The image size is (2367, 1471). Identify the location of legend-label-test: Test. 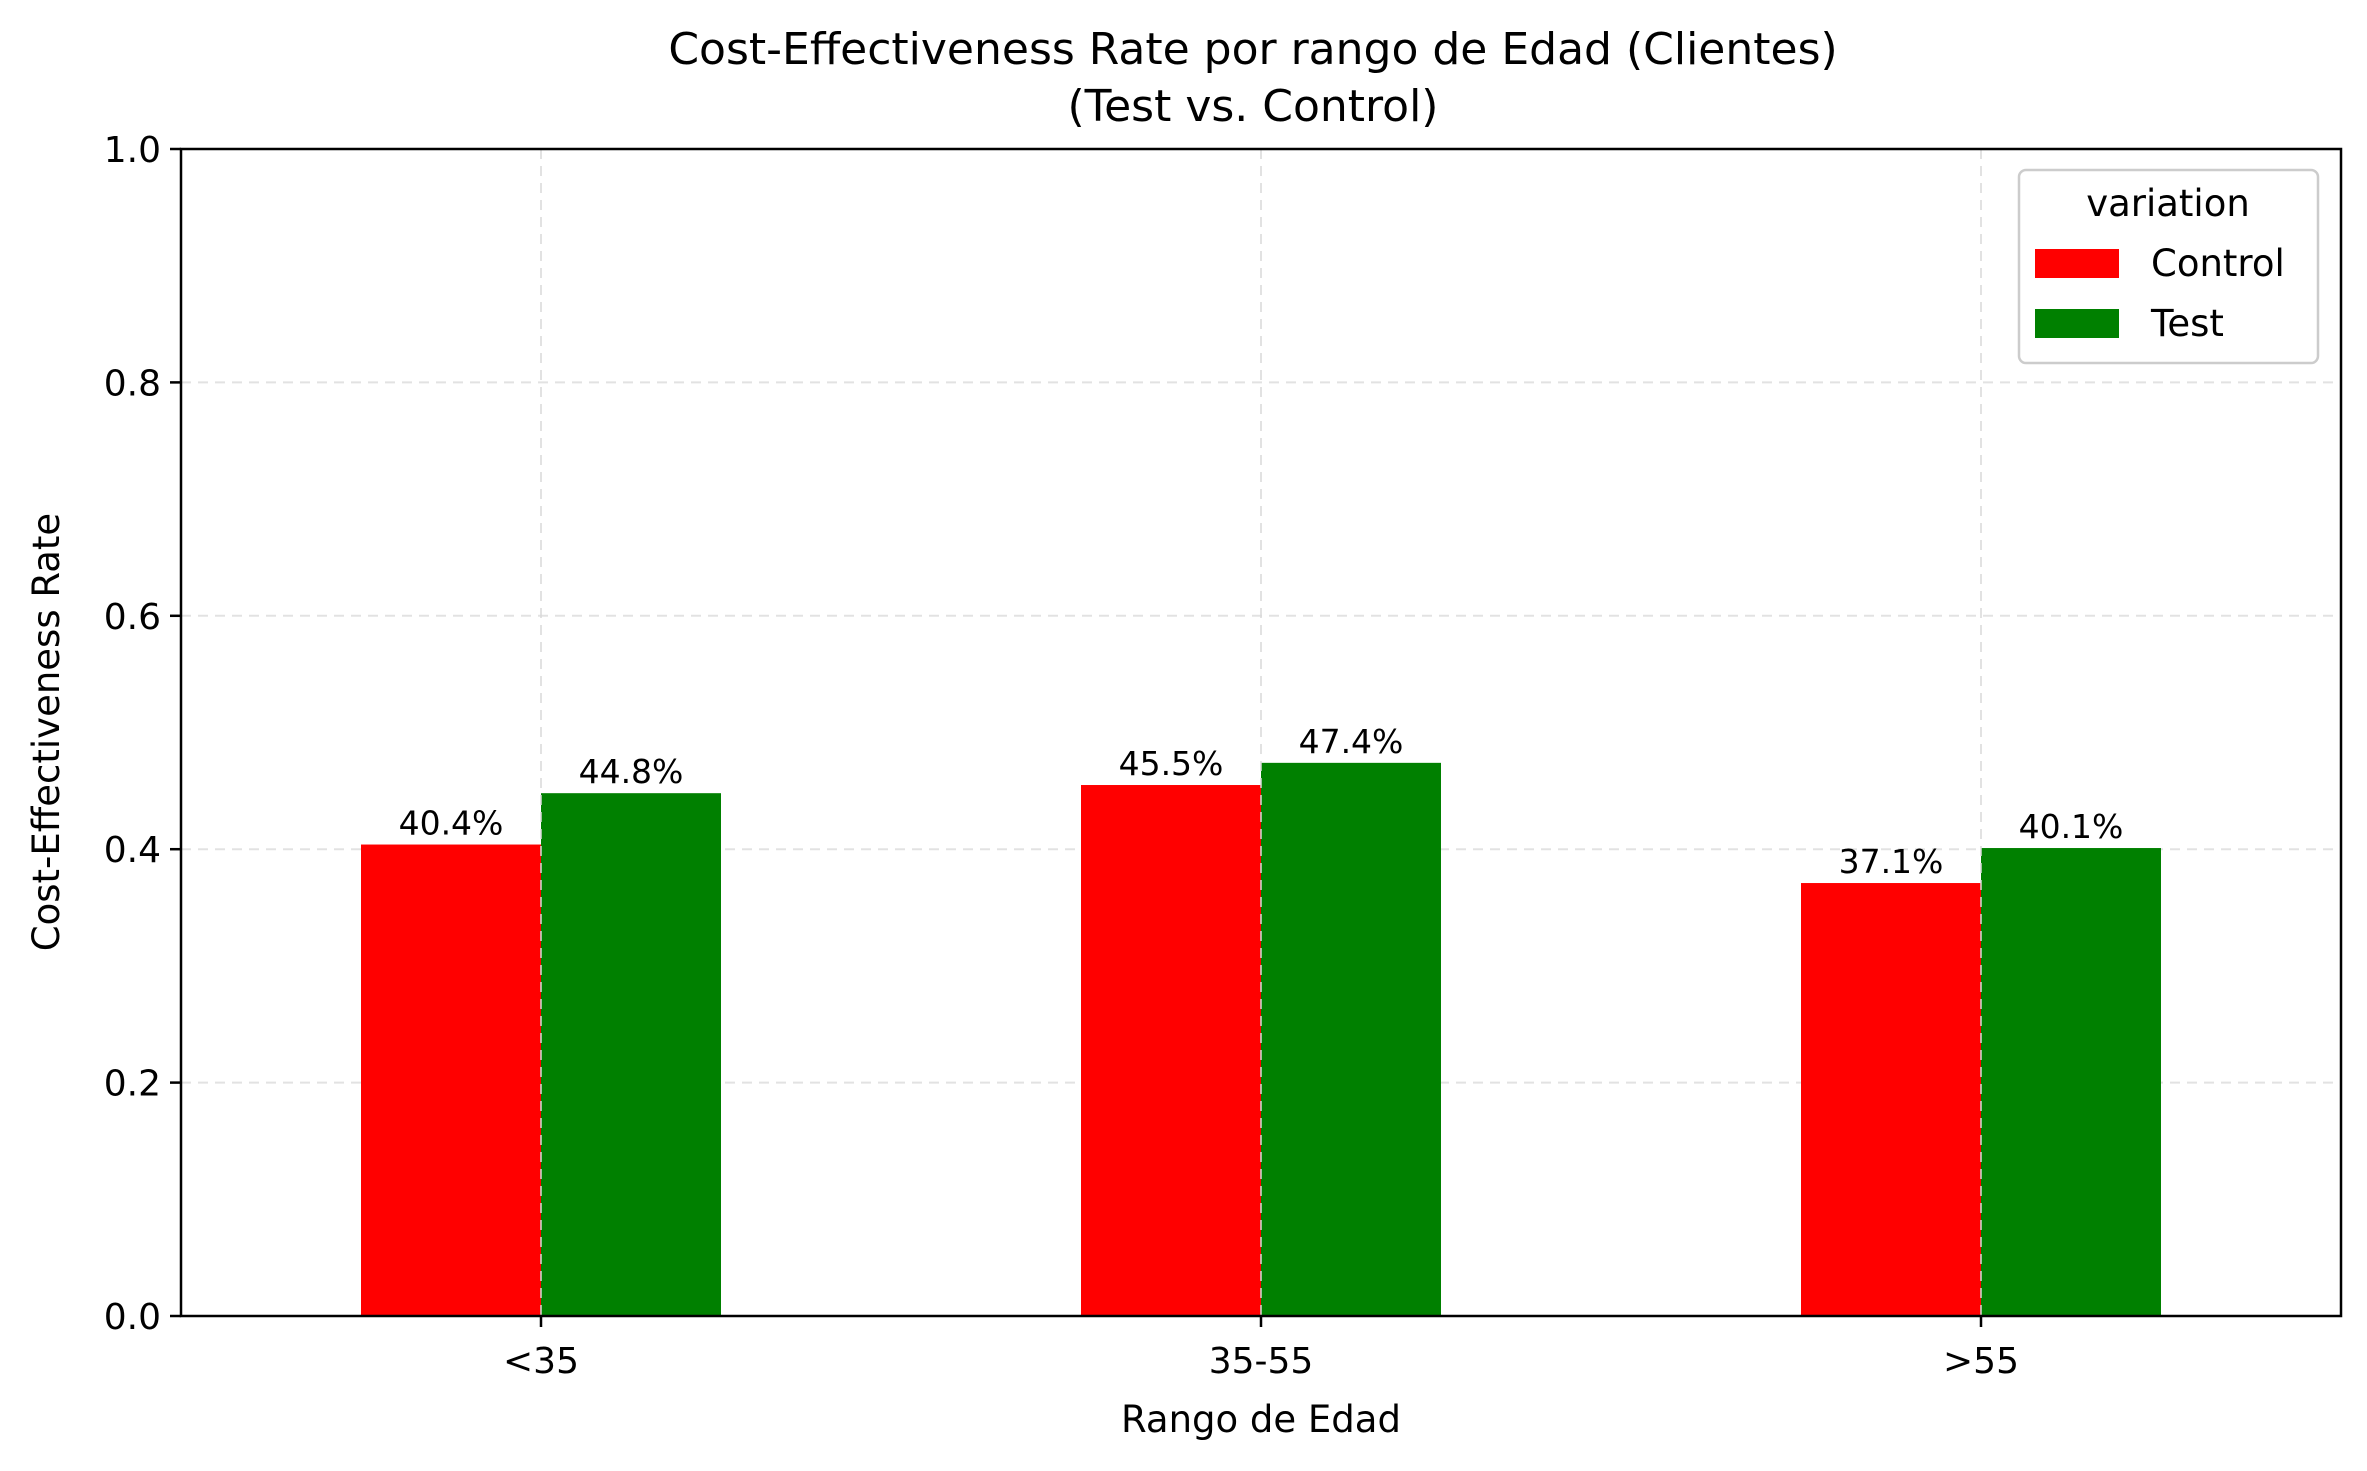
(2187, 323).